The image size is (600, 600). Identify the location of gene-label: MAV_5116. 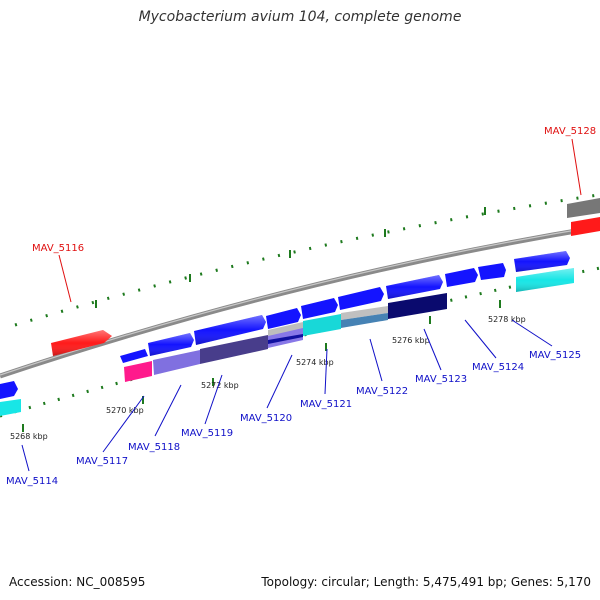
(58, 248).